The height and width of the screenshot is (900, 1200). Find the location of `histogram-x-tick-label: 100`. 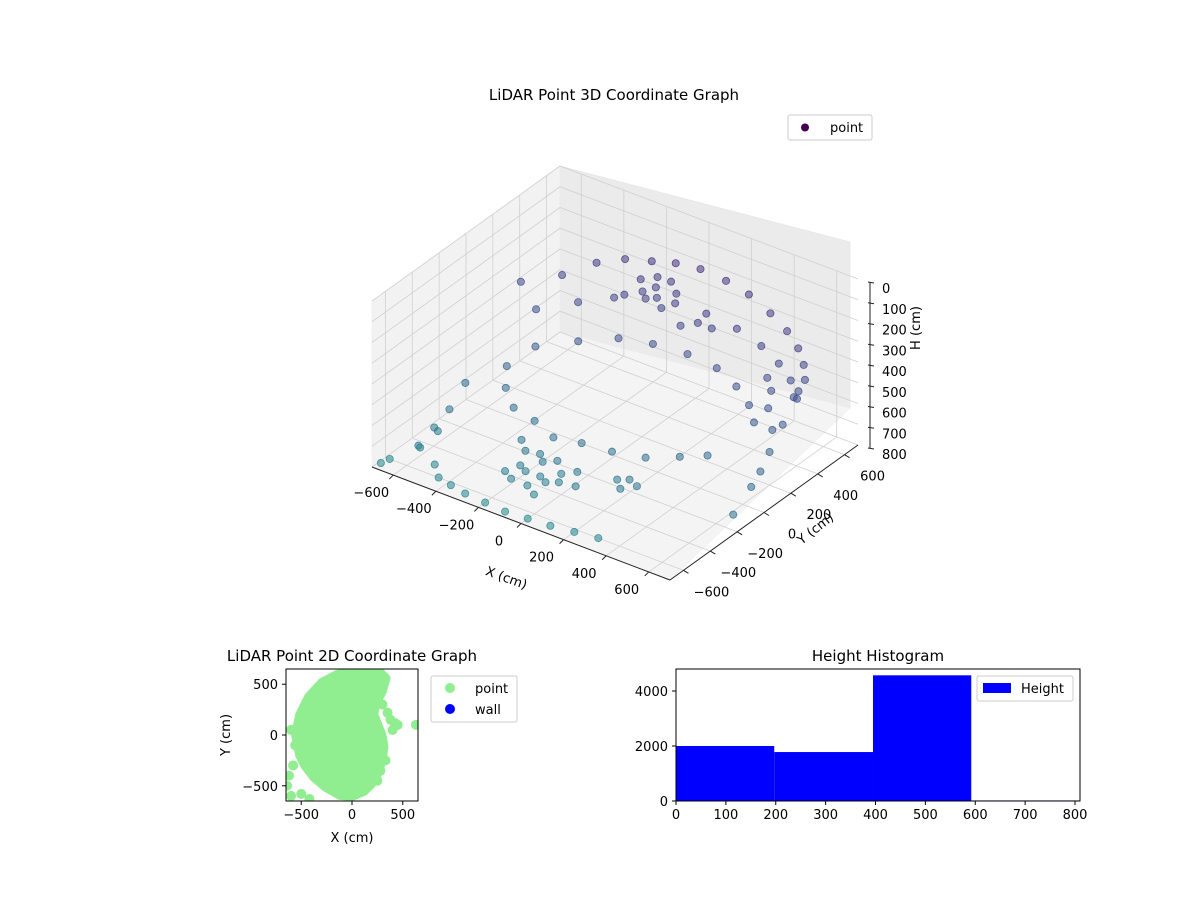

histogram-x-tick-label: 100 is located at coordinates (725, 815).